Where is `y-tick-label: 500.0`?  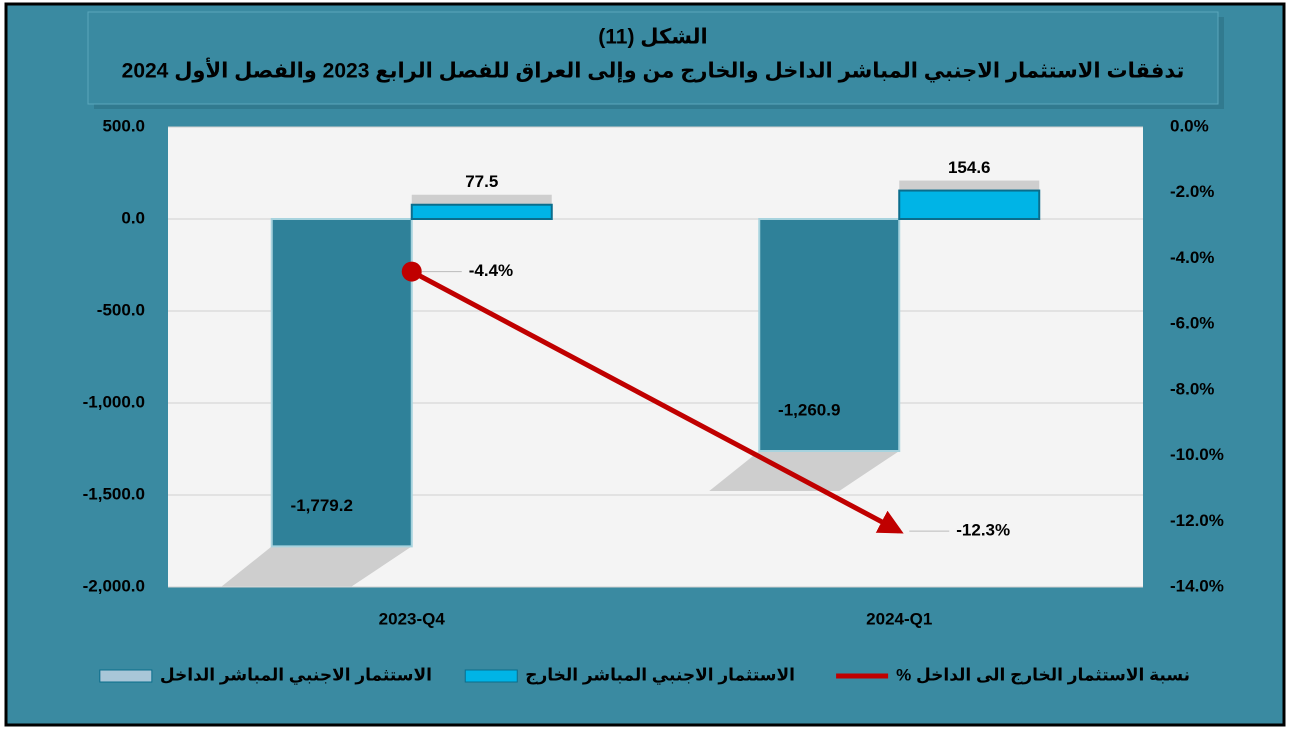
y-tick-label: 500.0 is located at coordinates (123, 125).